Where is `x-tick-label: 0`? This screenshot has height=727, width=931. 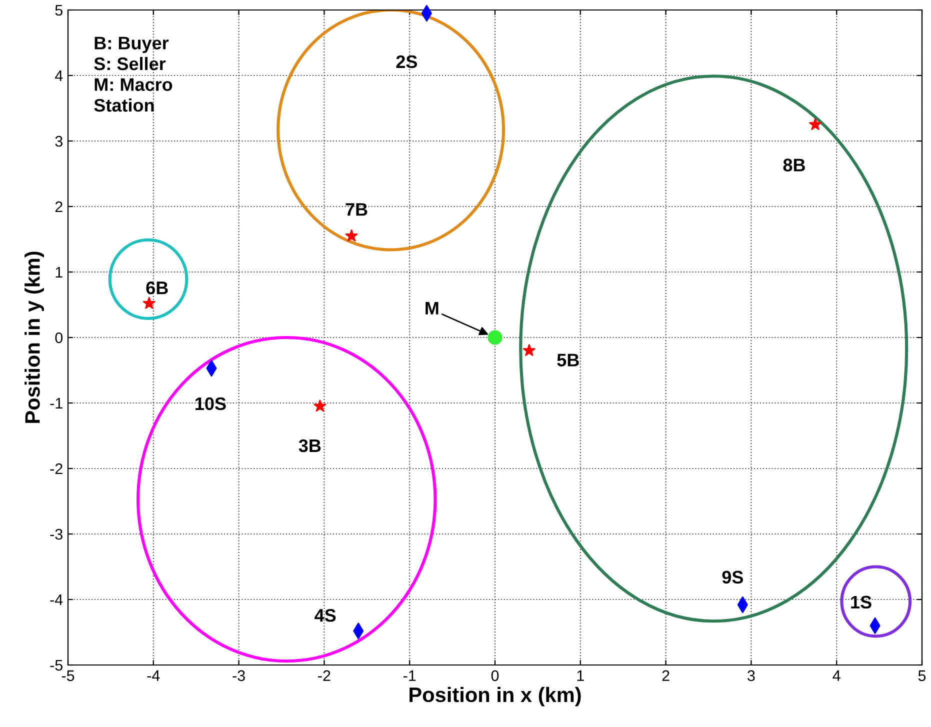 x-tick-label: 0 is located at coordinates (495, 676).